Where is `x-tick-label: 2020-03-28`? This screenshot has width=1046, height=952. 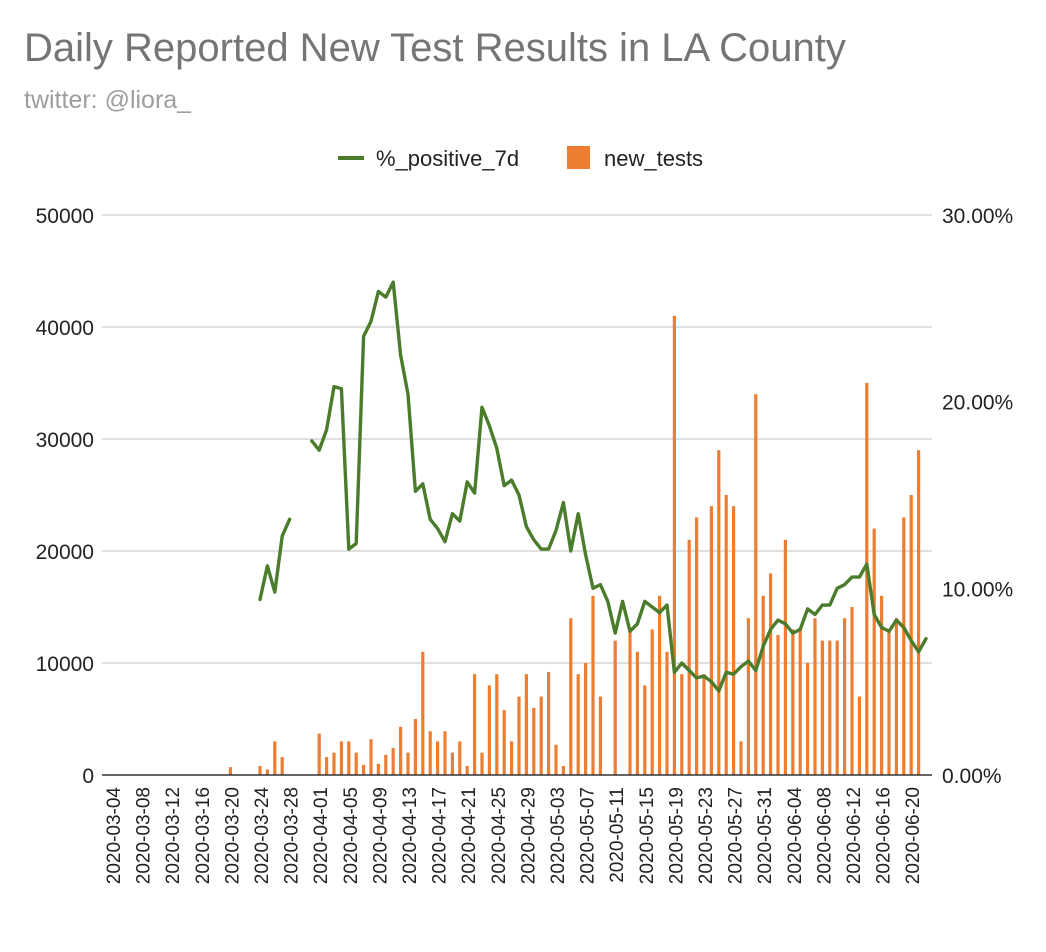 x-tick-label: 2020-03-28 is located at coordinates (292, 835).